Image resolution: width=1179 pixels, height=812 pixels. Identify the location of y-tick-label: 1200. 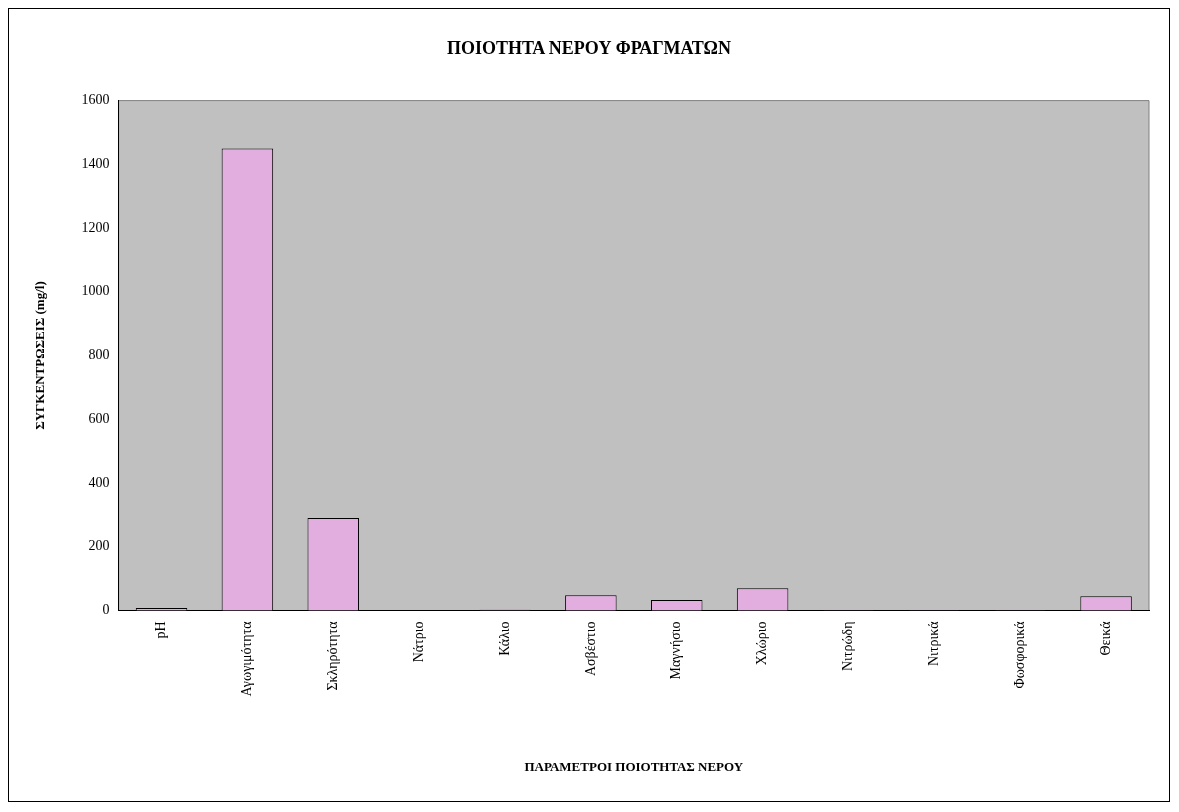
(95, 227).